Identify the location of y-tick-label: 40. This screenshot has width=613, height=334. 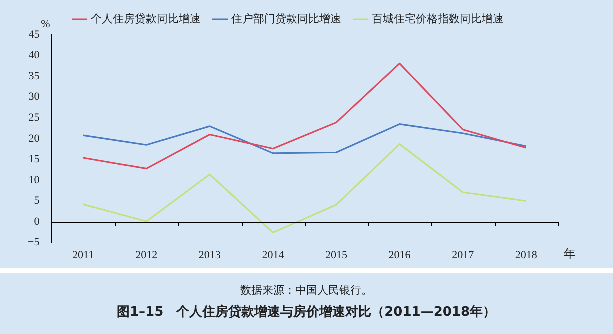
(34, 56).